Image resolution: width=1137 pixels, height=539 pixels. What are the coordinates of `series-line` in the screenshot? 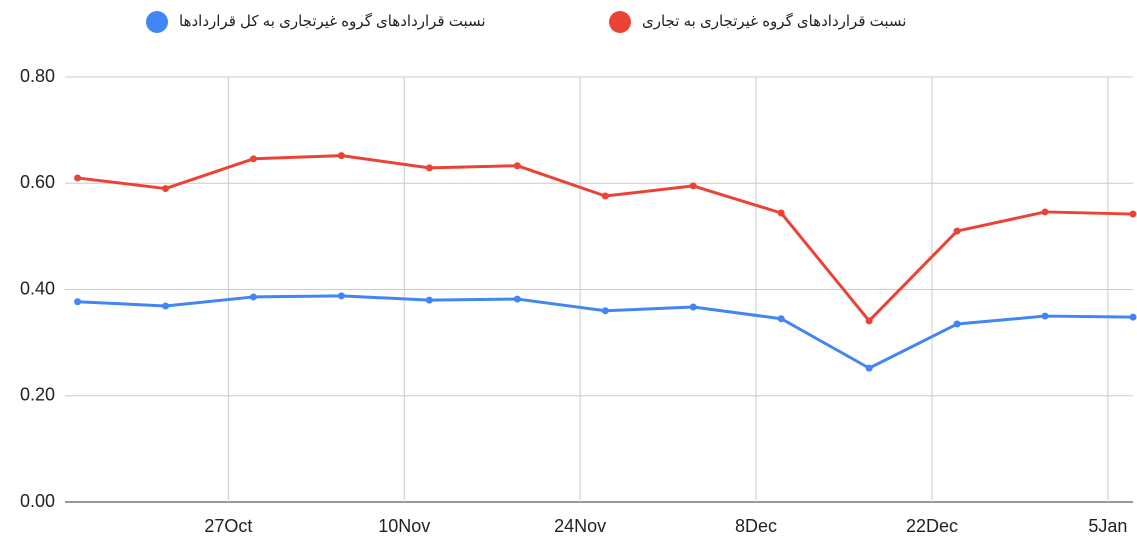 It's located at (605, 332).